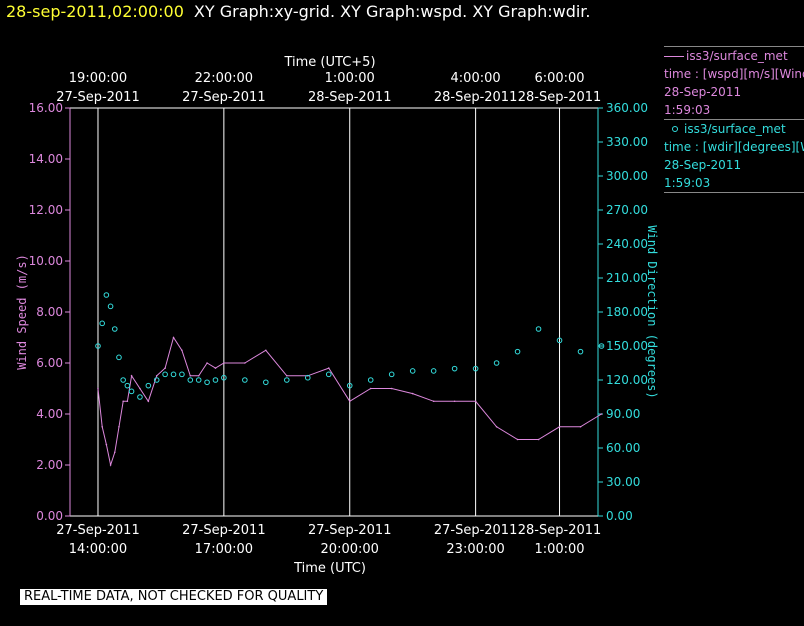 Image resolution: width=804 pixels, height=626 pixels. What do you see at coordinates (95, 11) in the screenshot?
I see `header-timestamp: 28-sep-2011,02:00:00` at bounding box center [95, 11].